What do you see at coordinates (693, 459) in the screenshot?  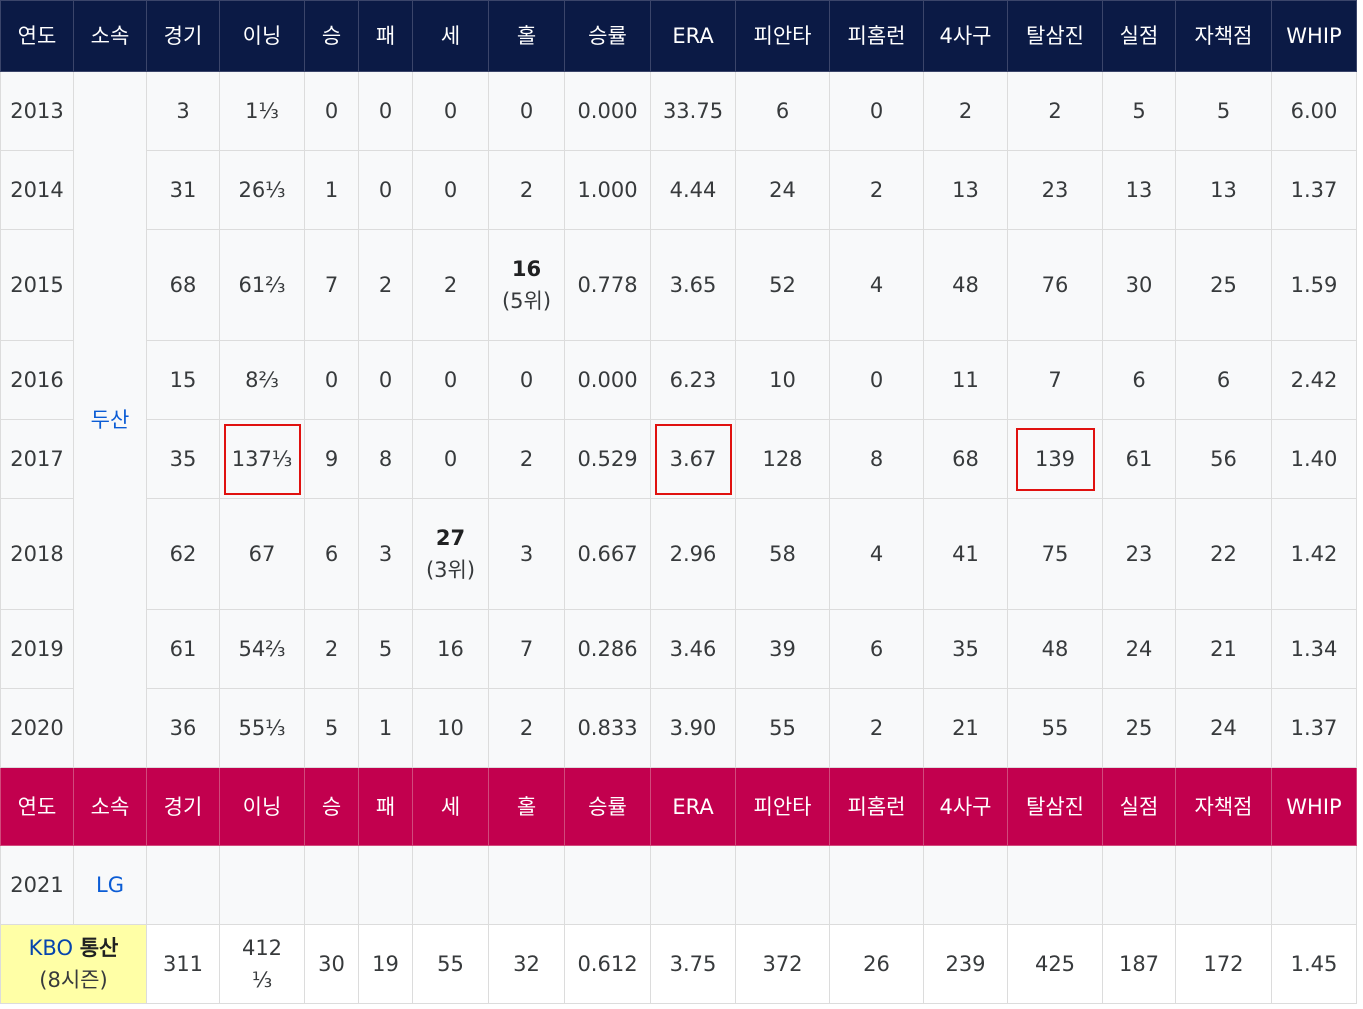 I see `era-cell-highlighted: 3.67` at bounding box center [693, 459].